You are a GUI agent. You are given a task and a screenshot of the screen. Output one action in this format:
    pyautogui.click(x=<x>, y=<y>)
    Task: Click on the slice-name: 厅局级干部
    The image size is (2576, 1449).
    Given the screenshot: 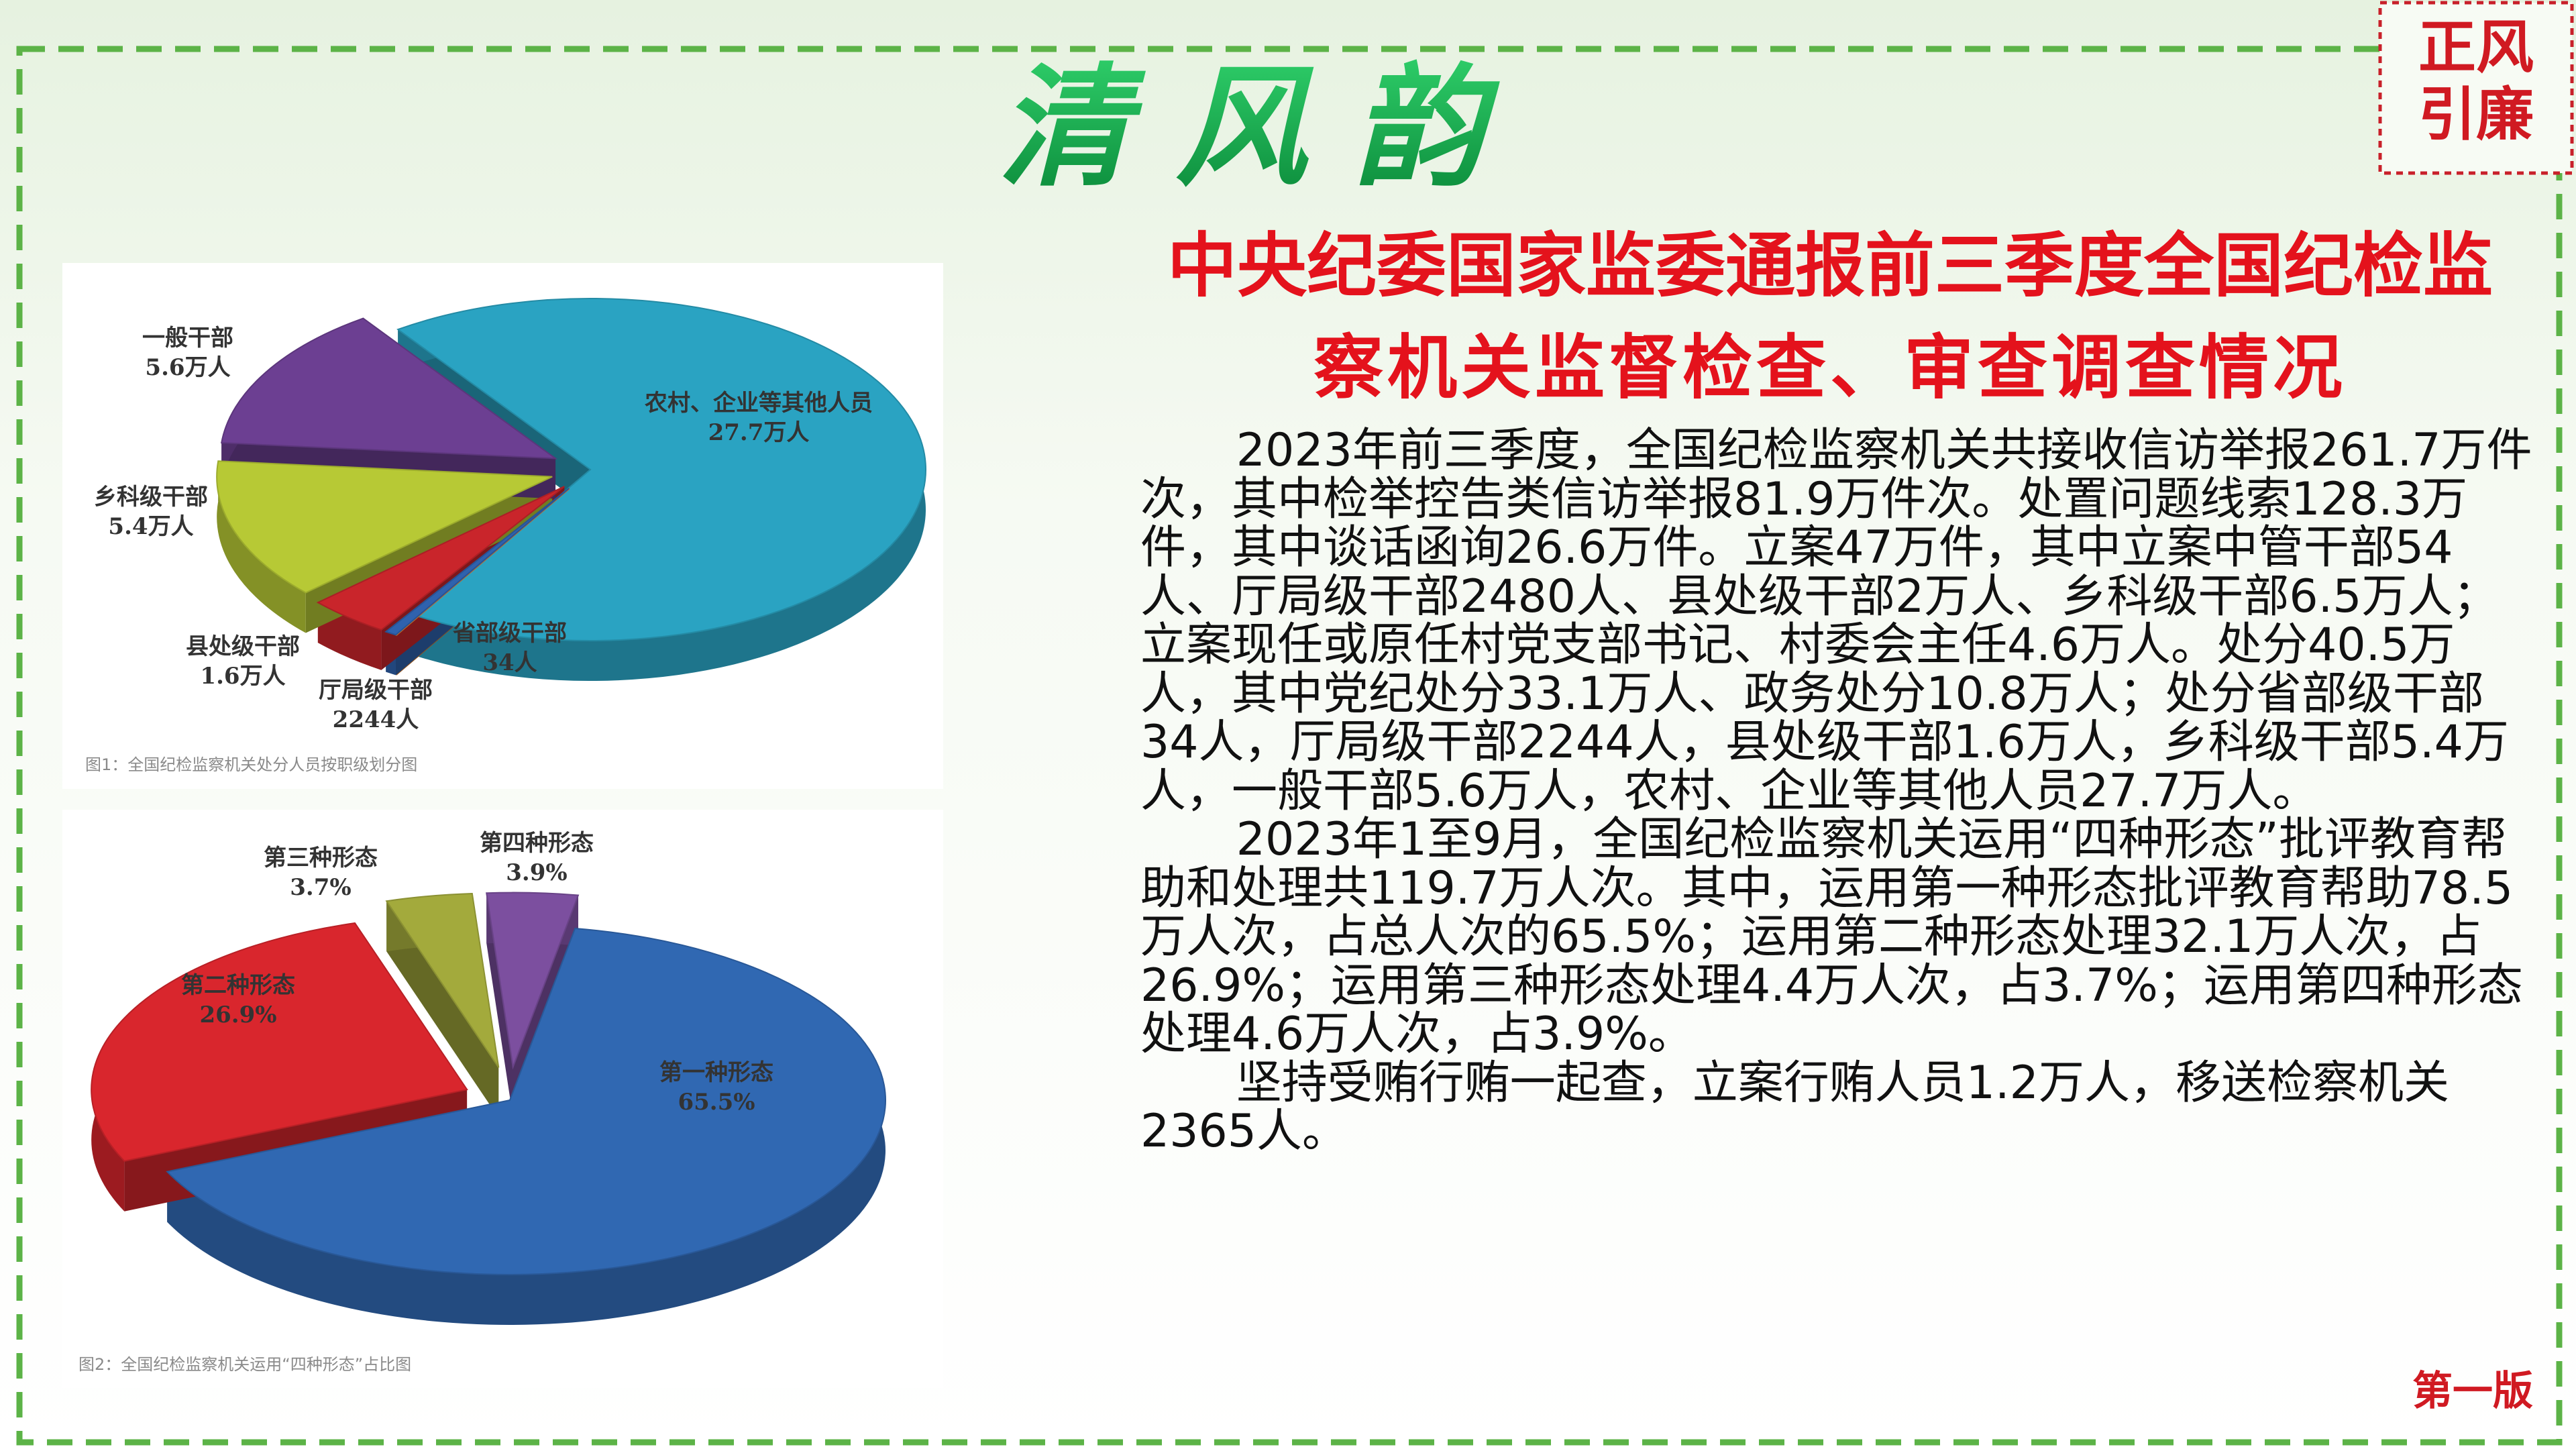 What is the action you would take?
    pyautogui.click(x=376, y=690)
    